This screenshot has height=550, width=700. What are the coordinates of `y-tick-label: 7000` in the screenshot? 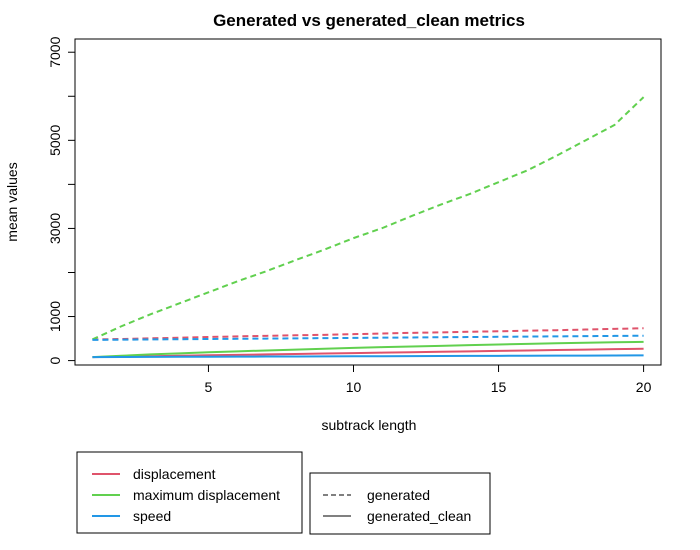 It's located at (55, 51).